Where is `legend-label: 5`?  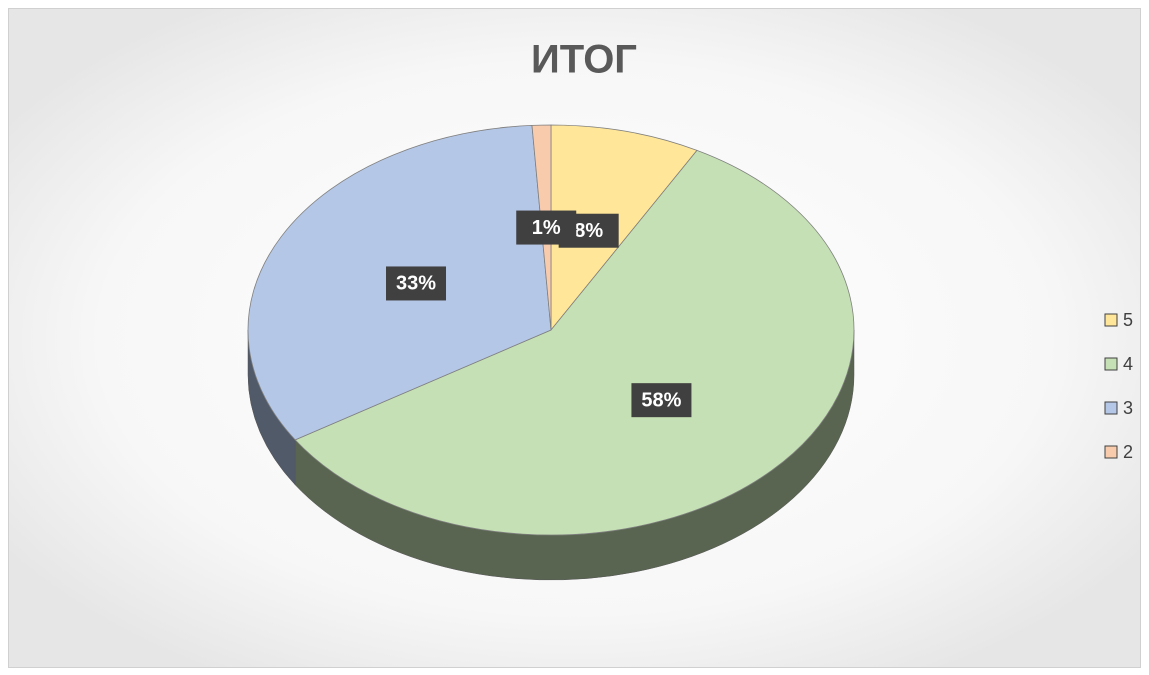 legend-label: 5 is located at coordinates (1128, 320).